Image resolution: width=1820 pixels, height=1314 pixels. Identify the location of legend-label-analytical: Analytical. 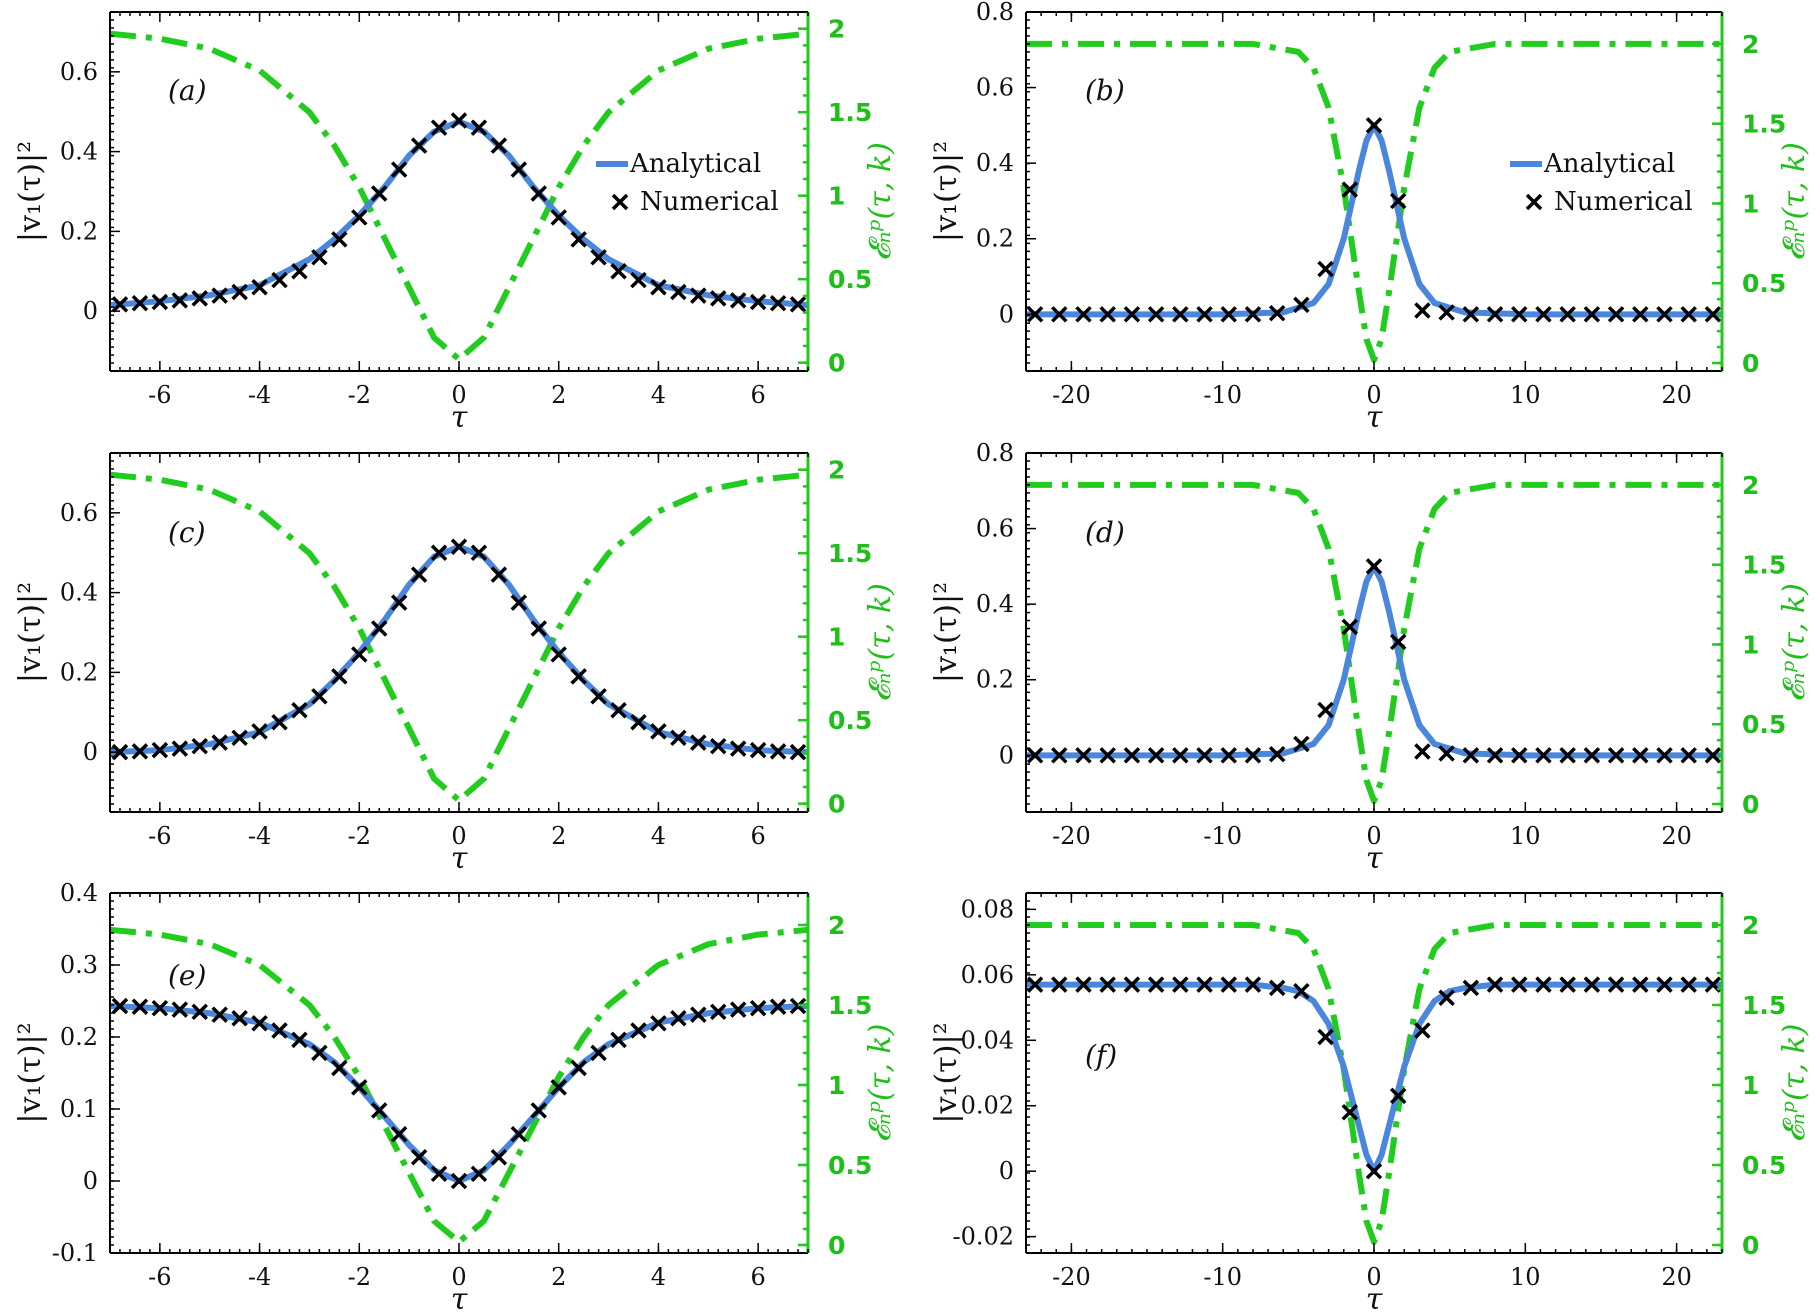
(695, 164).